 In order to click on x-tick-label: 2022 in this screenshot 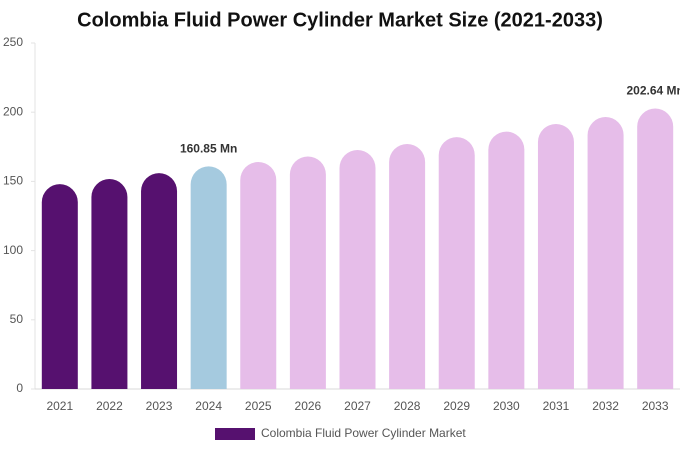, I will do `click(109, 406)`.